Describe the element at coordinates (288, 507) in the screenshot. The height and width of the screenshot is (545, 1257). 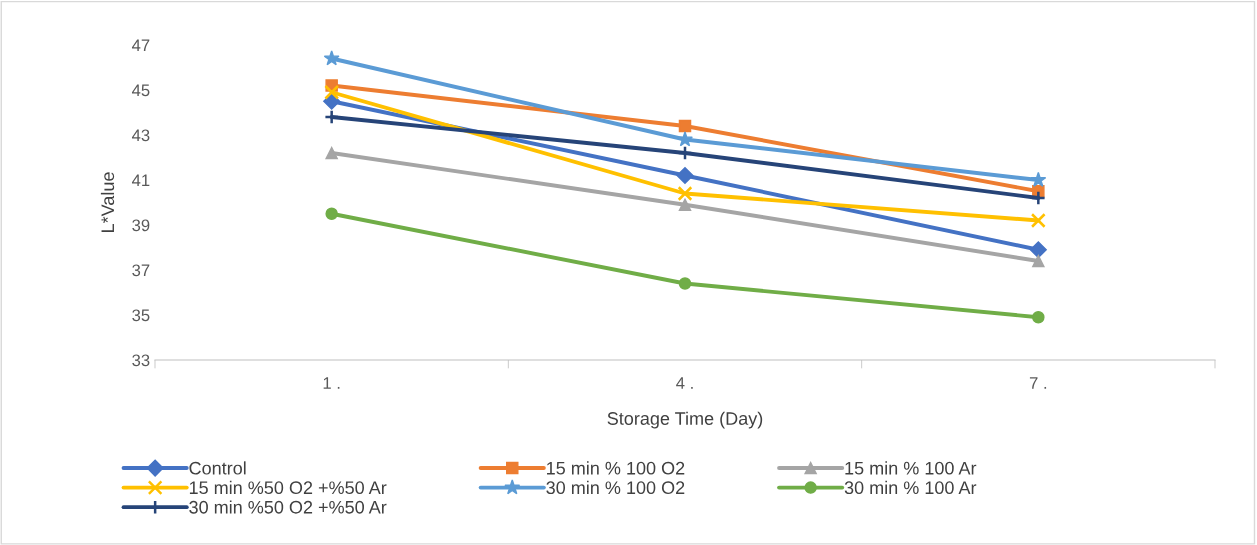
I see `legend-label: 30 min %50 O2 +%50 Ar` at that location.